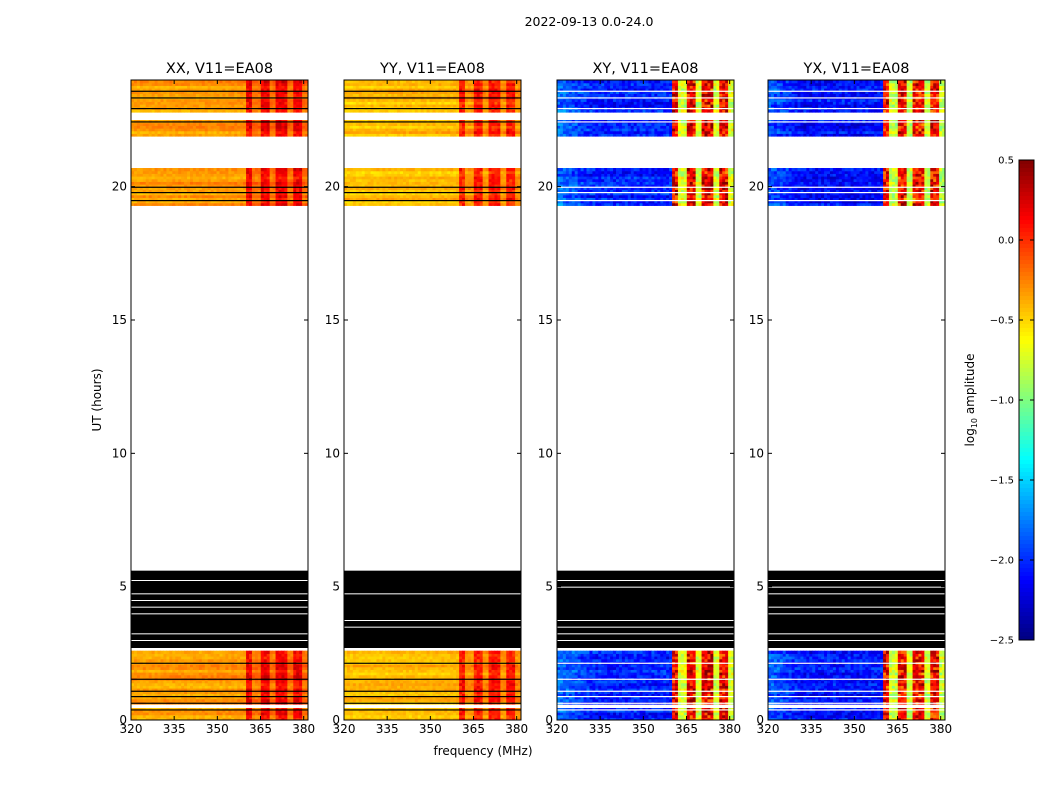  Describe the element at coordinates (856, 400) in the screenshot. I see `heatmap-yx` at that location.